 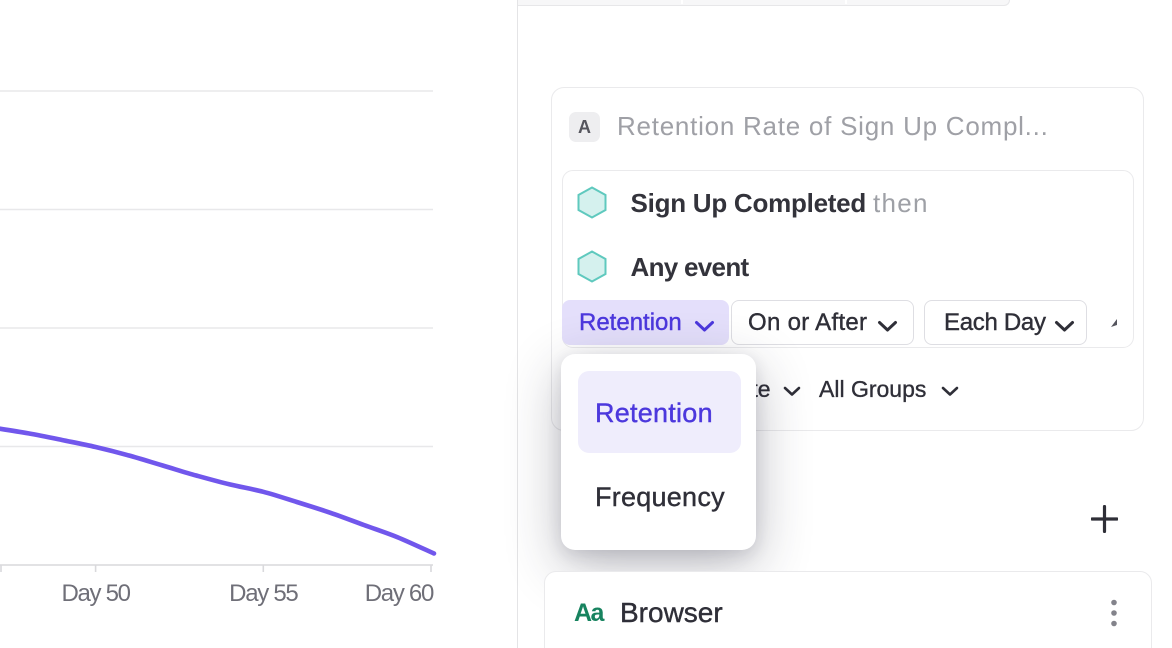 I want to click on svg-text: Day 50, so click(x=95, y=593).